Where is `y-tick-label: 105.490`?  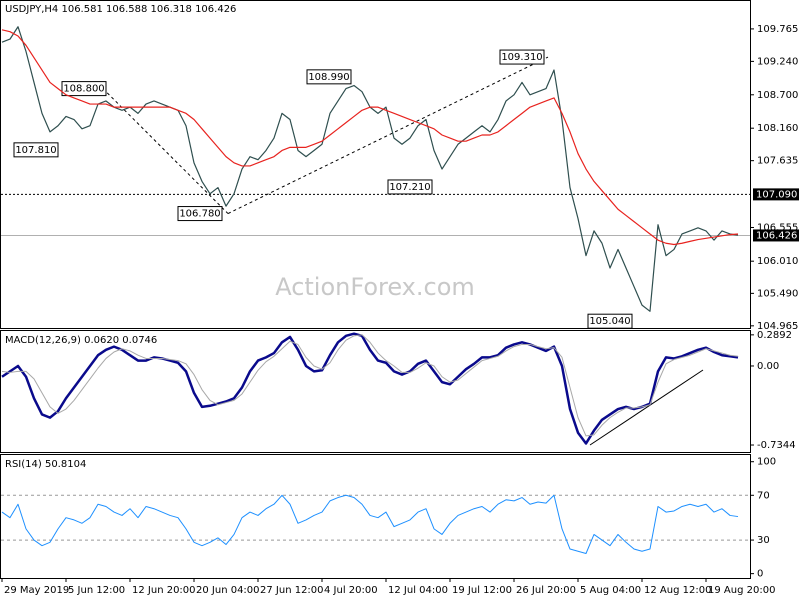
y-tick-label: 105.490 is located at coordinates (777, 293).